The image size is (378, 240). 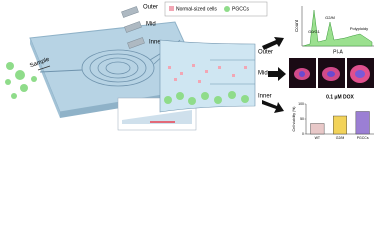 I want to click on inset-section, so click(x=157, y=117).